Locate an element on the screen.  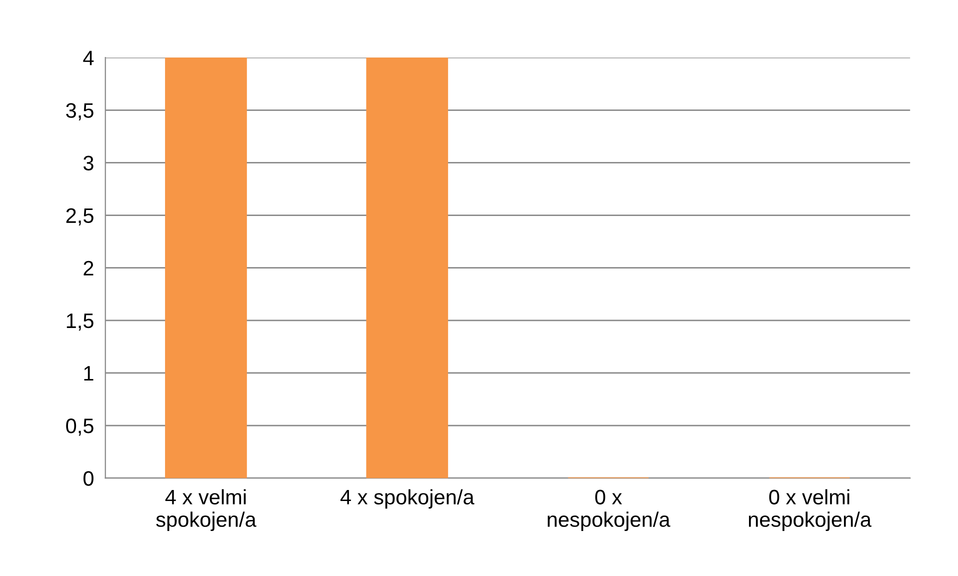
y-tick-label: 0 is located at coordinates (88, 478).